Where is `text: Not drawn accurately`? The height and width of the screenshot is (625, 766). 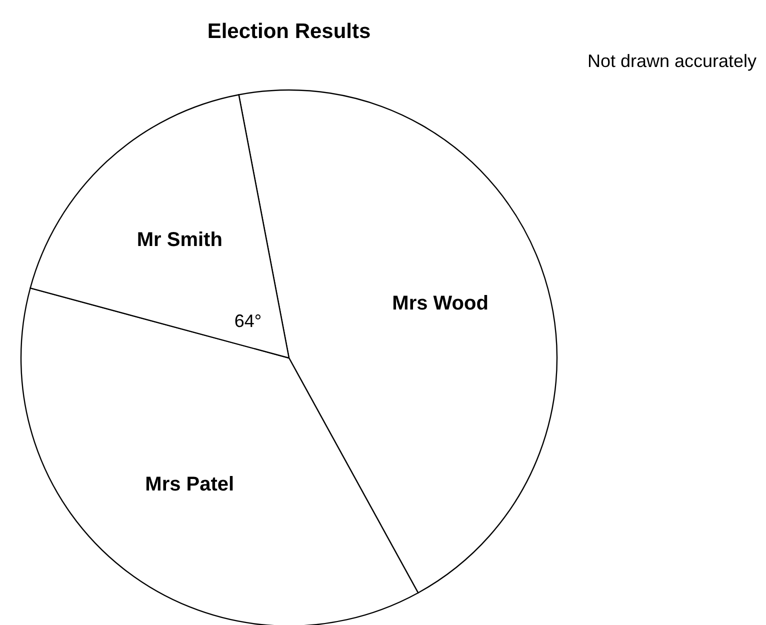 text: Not drawn accurately is located at coordinates (672, 61).